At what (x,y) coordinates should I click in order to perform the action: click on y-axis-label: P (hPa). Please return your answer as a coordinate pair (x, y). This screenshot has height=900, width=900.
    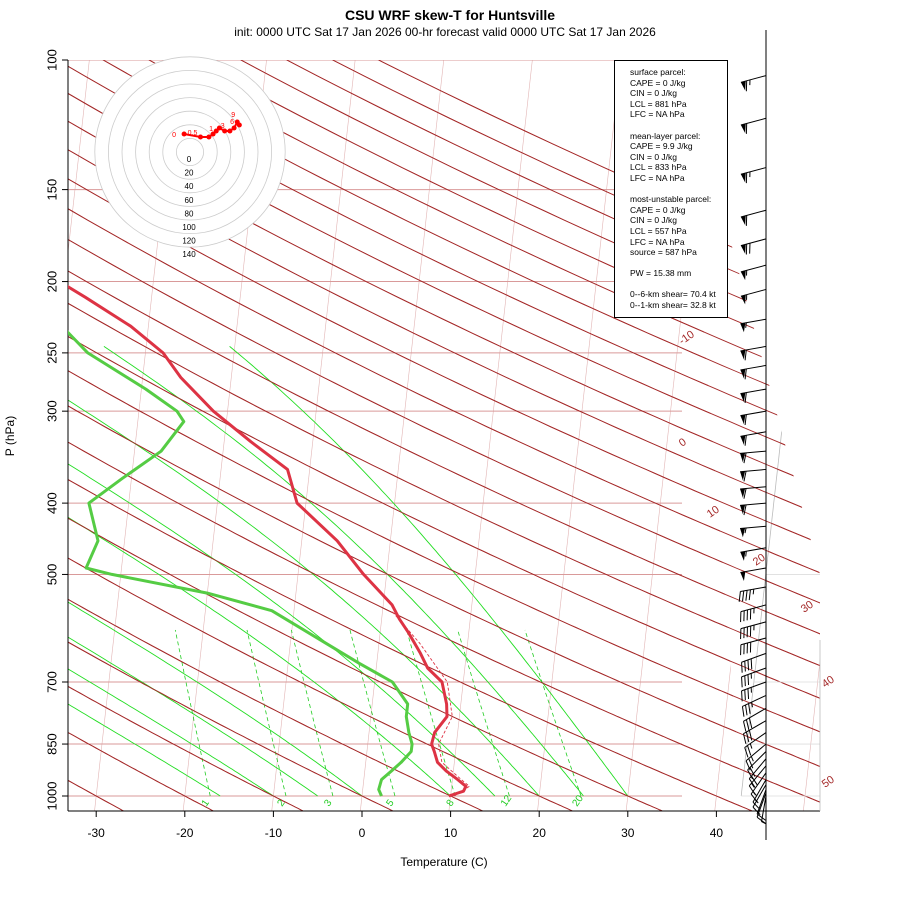
    Looking at the image, I should click on (10, 436).